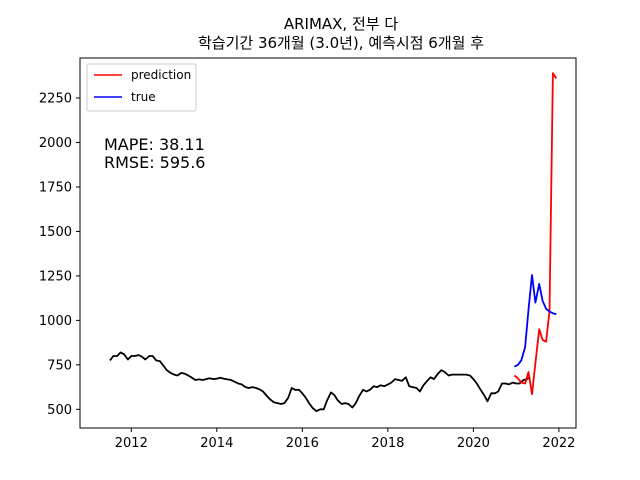 Image resolution: width=640 pixels, height=480 pixels. Describe the element at coordinates (55, 232) in the screenshot. I see `y-tick-label: 1500` at that location.